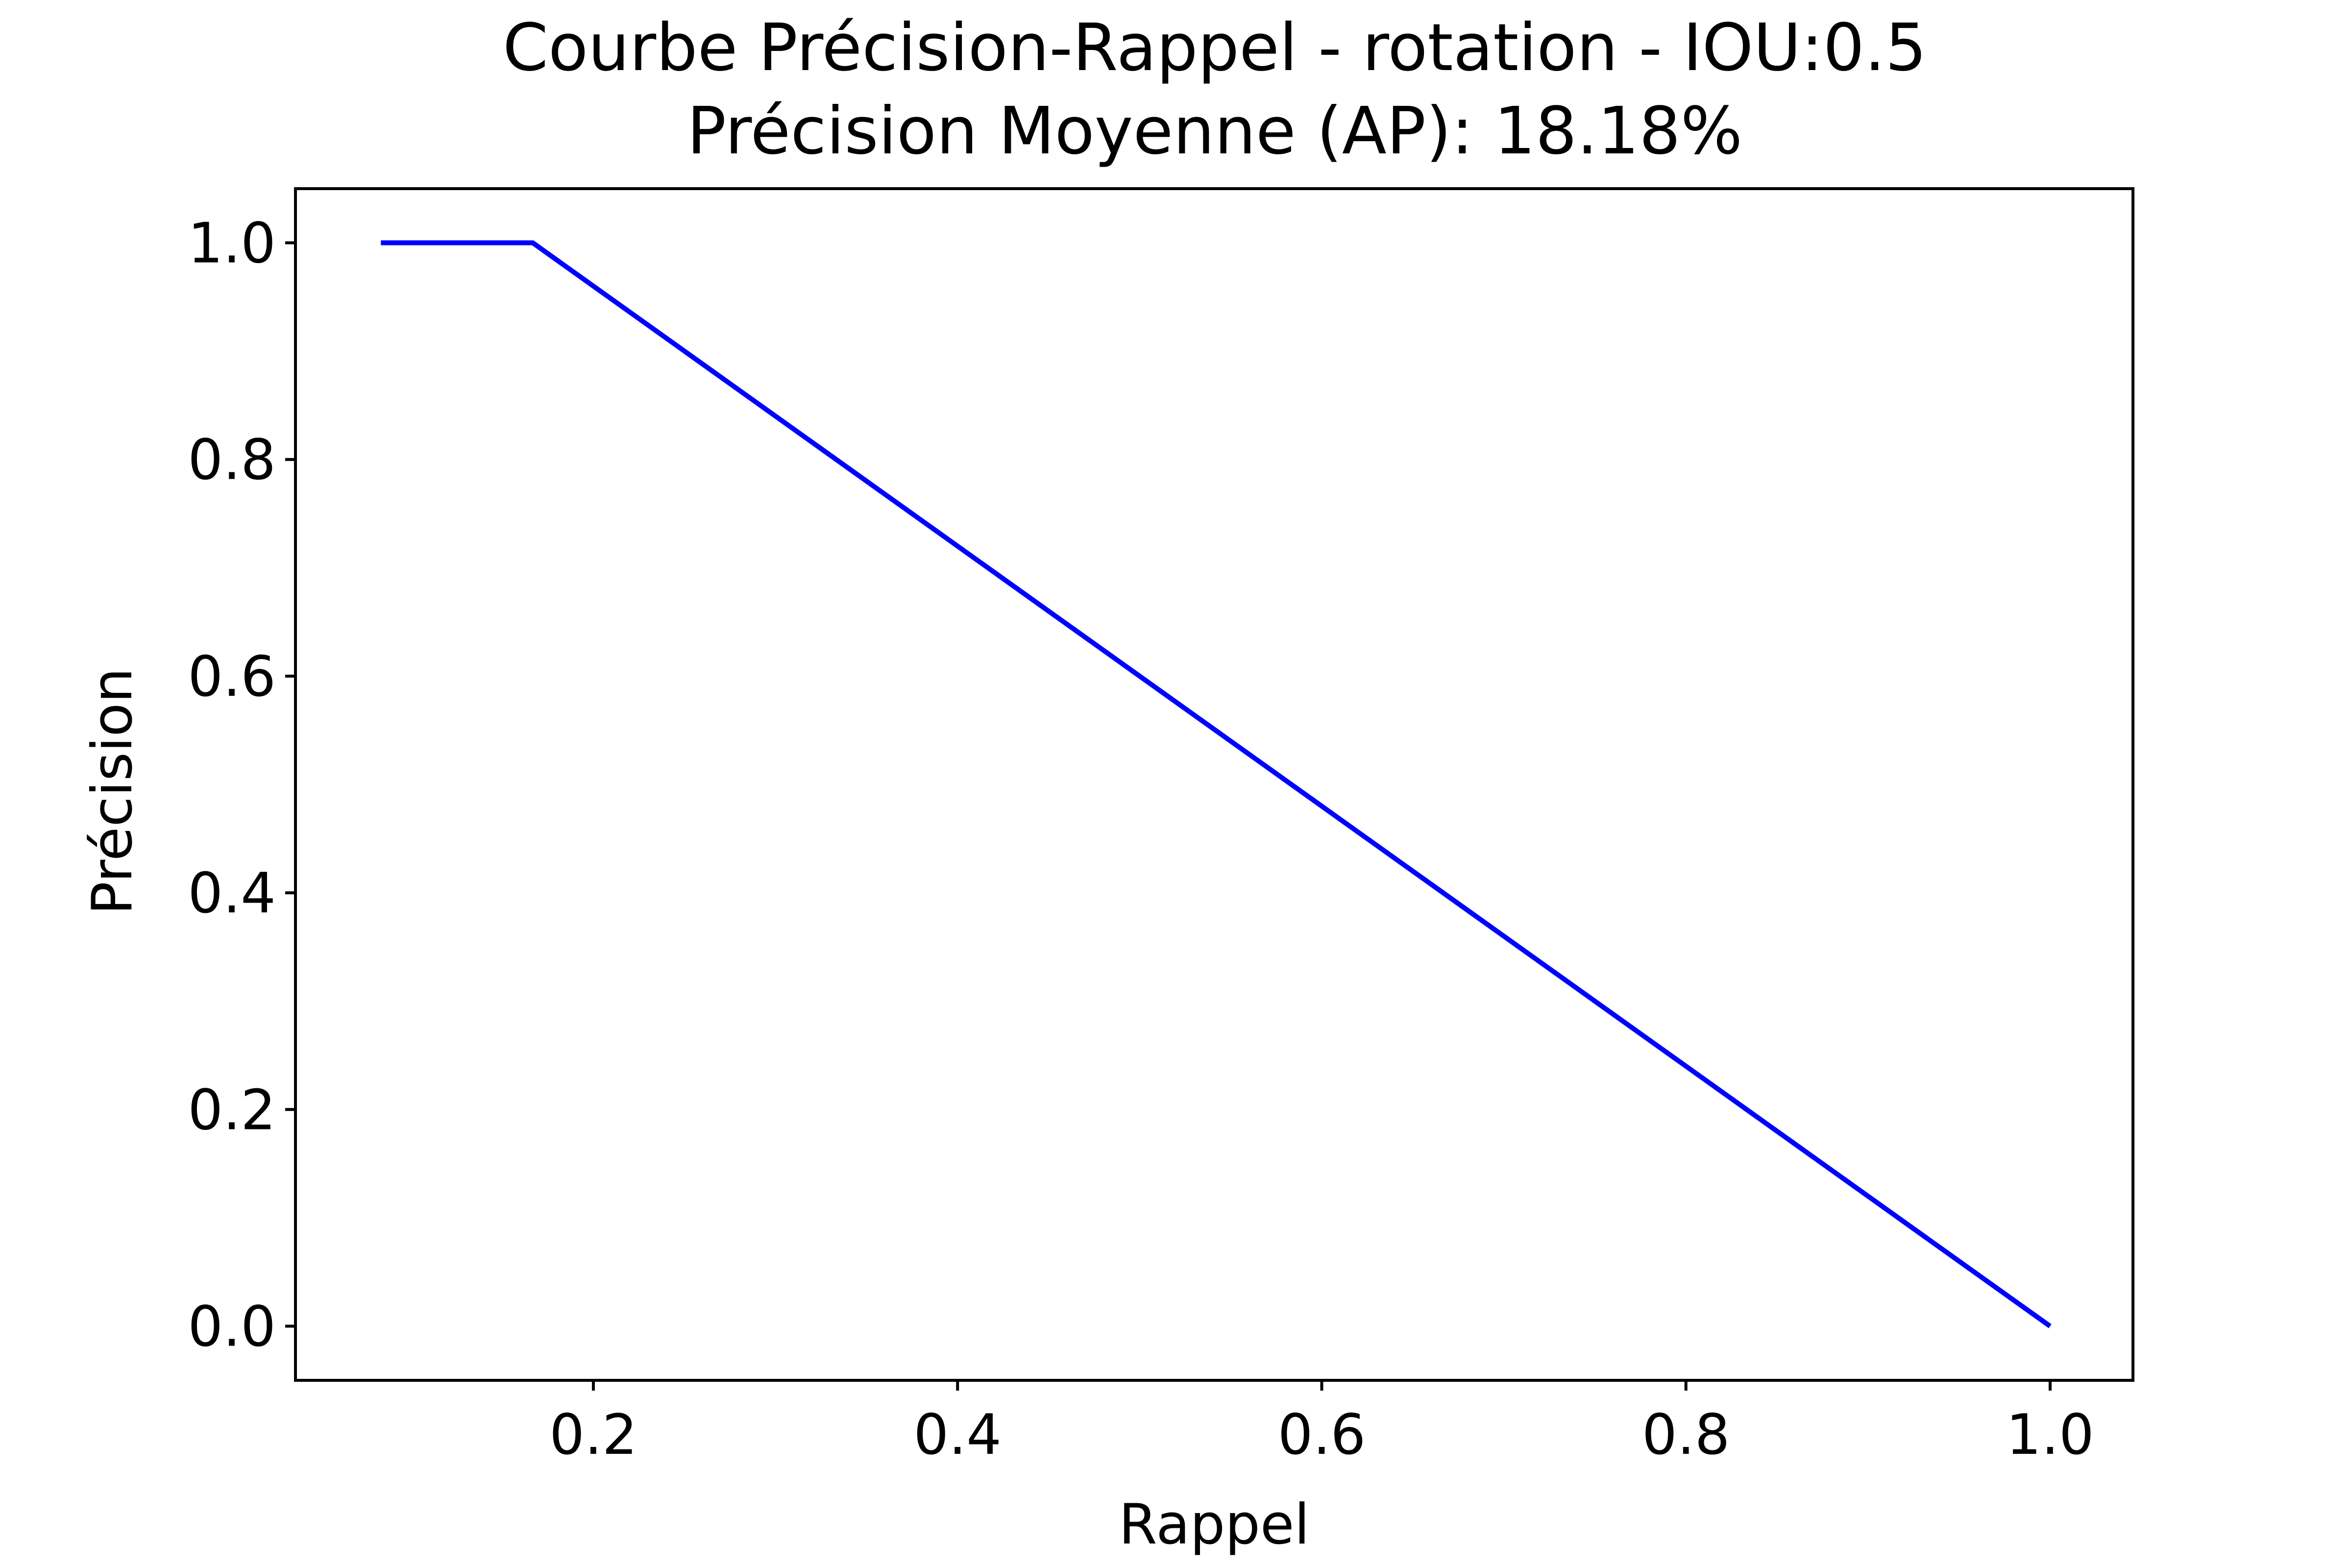 Image resolution: width=2352 pixels, height=1568 pixels. I want to click on x-tick-label: 0.6, so click(1322, 1434).